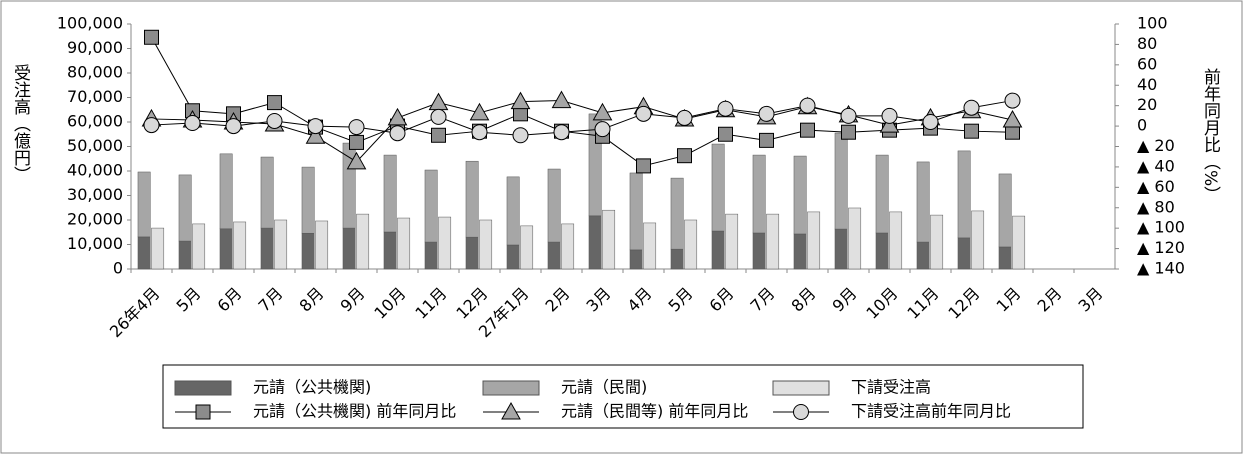  Describe the element at coordinates (95, 194) in the screenshot. I see `y-tick-label: 30,000` at that location.